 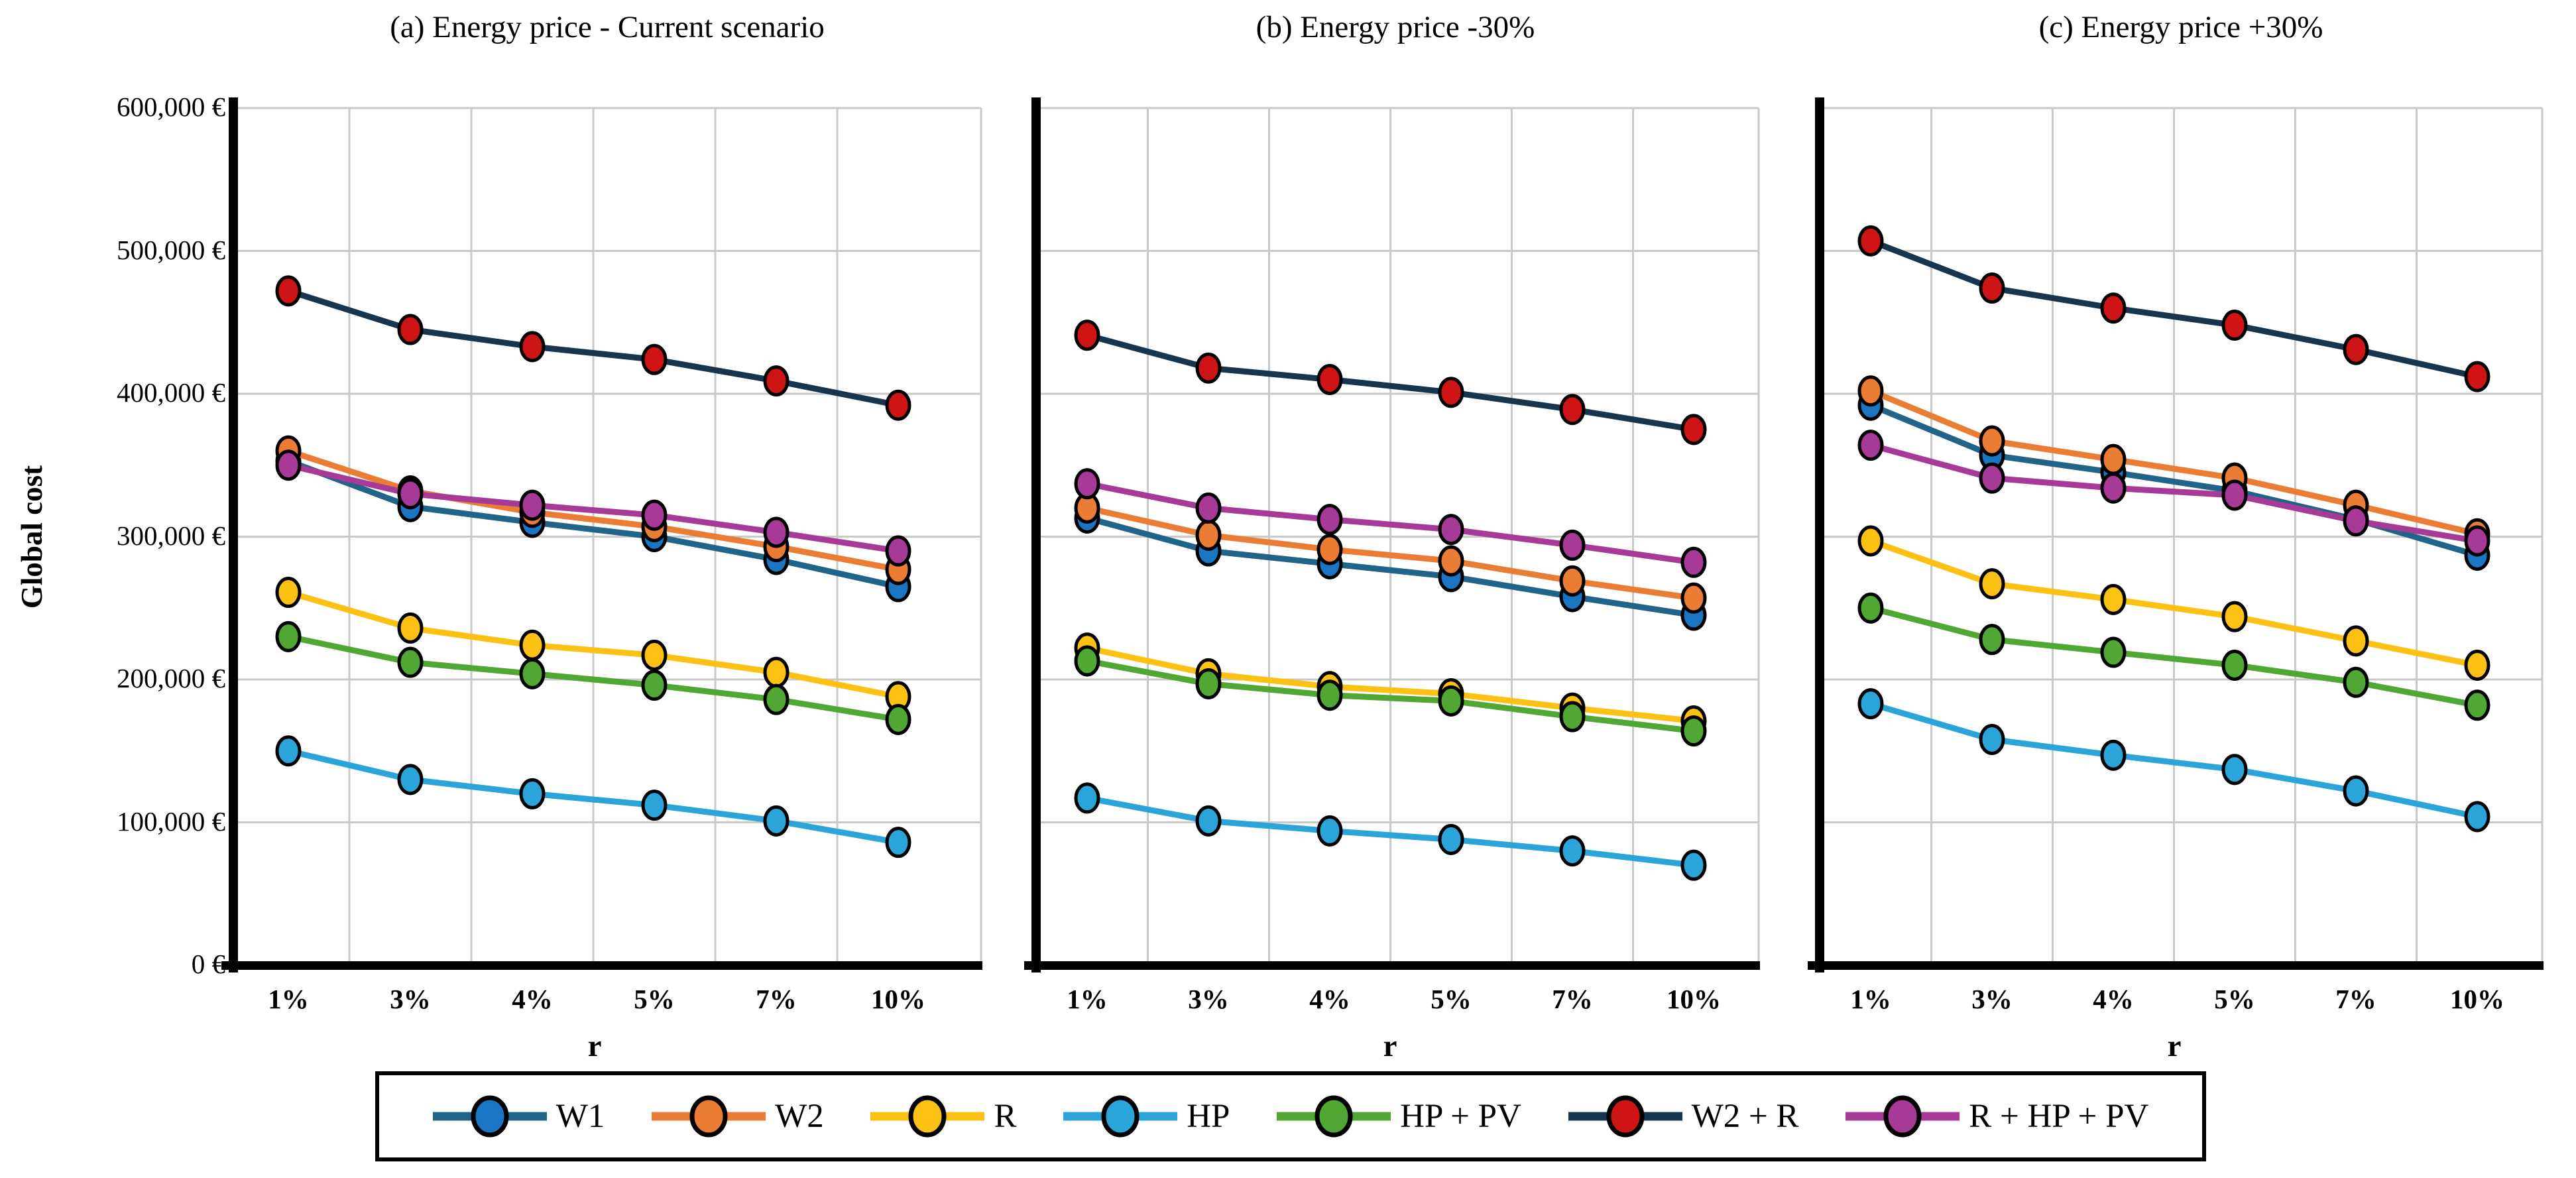 I want to click on legend-label: R, so click(x=1006, y=1116).